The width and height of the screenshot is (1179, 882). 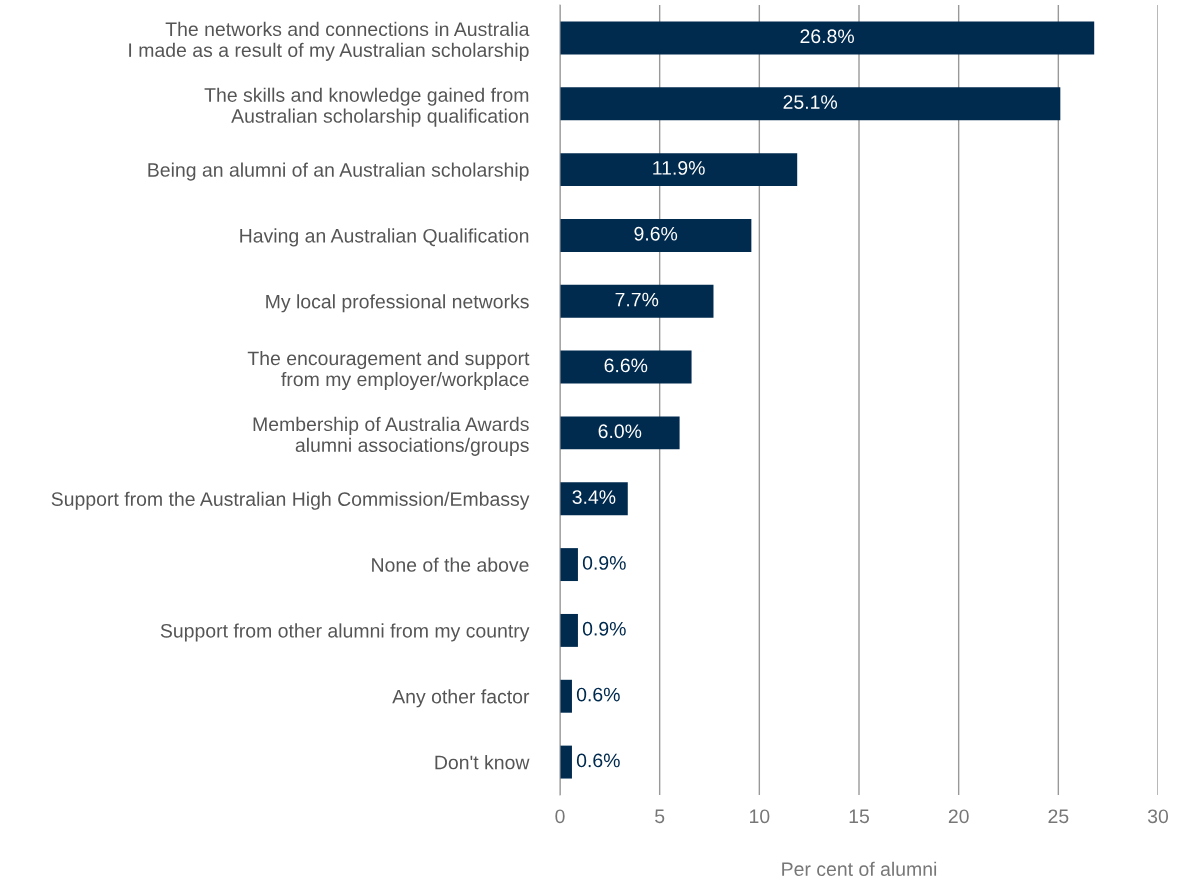 I want to click on x-tick-label: 5, so click(x=660, y=816).